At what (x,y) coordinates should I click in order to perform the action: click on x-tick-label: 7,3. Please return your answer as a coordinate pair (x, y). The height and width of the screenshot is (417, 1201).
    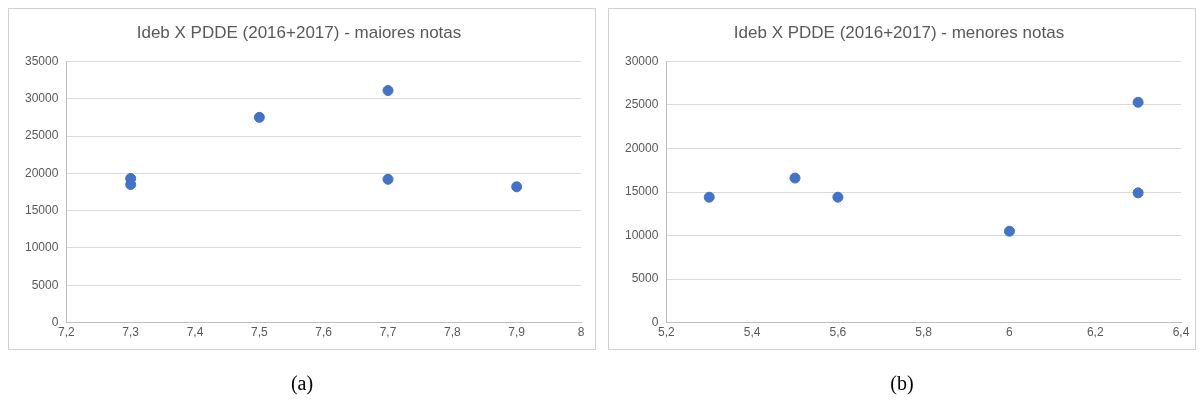
    Looking at the image, I should click on (131, 332).